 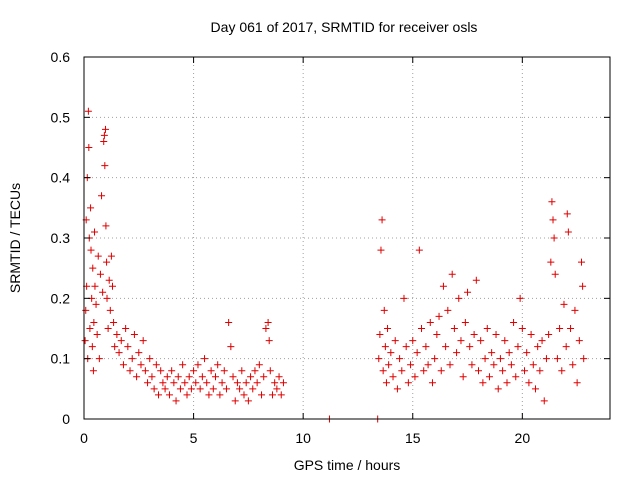 What do you see at coordinates (194, 438) in the screenshot?
I see `x-tick-label: 5` at bounding box center [194, 438].